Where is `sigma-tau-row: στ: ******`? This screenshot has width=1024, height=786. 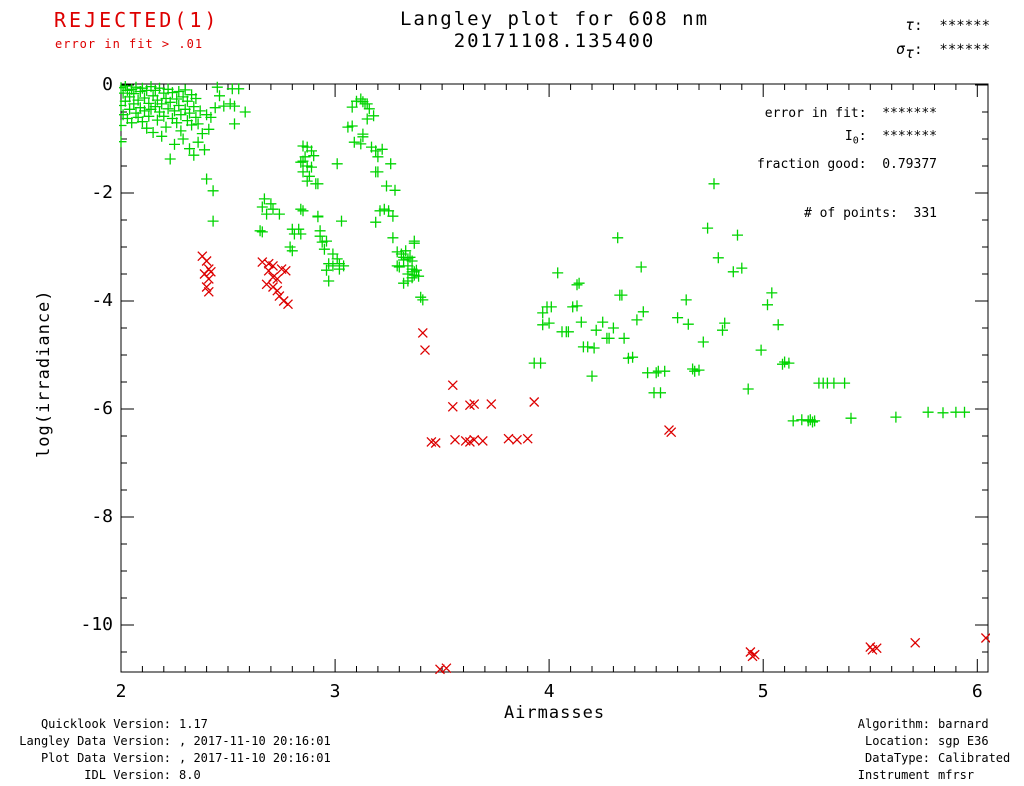 sigma-tau-row: στ: ****** is located at coordinates (943, 51).